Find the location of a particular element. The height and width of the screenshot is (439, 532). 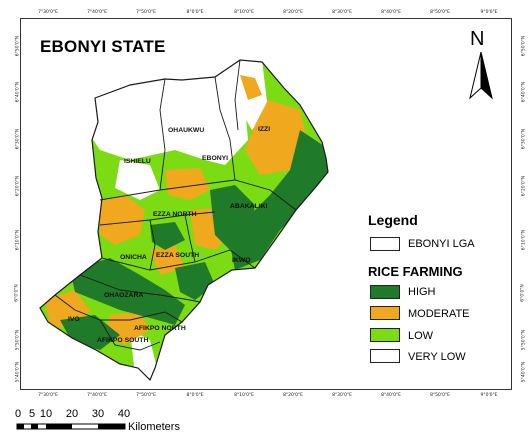

low-label: LOW is located at coordinates (421, 336).